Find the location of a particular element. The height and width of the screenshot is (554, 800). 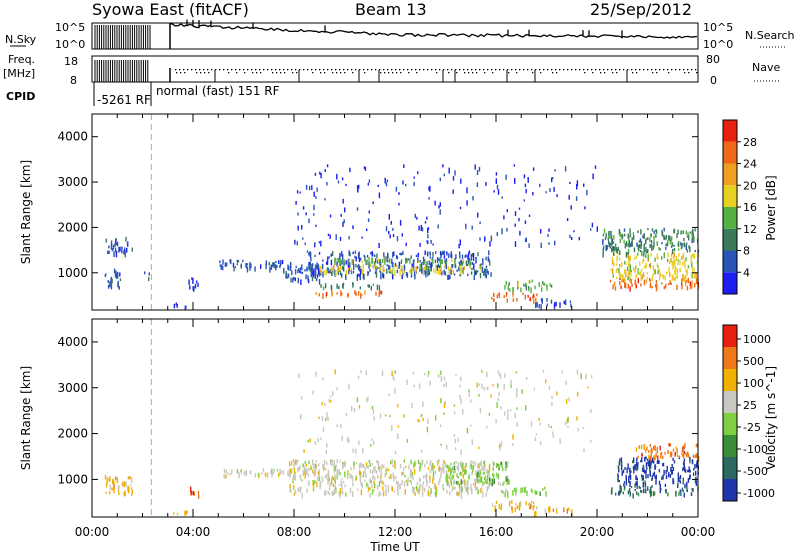

cpid-segment-2: normal (fast) 151 RF is located at coordinates (218, 91).